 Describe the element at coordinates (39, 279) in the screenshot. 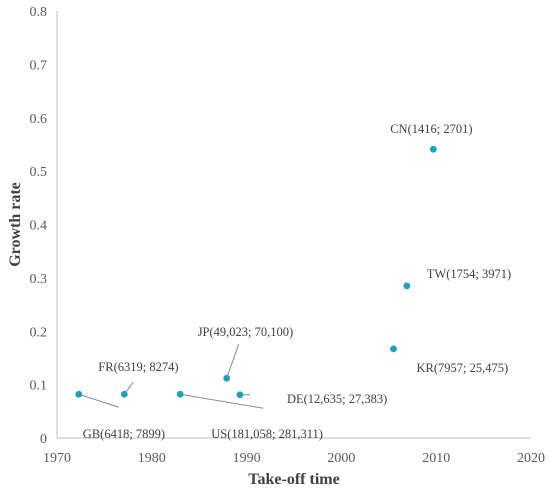

I see `y-tick-label: 0.3` at that location.